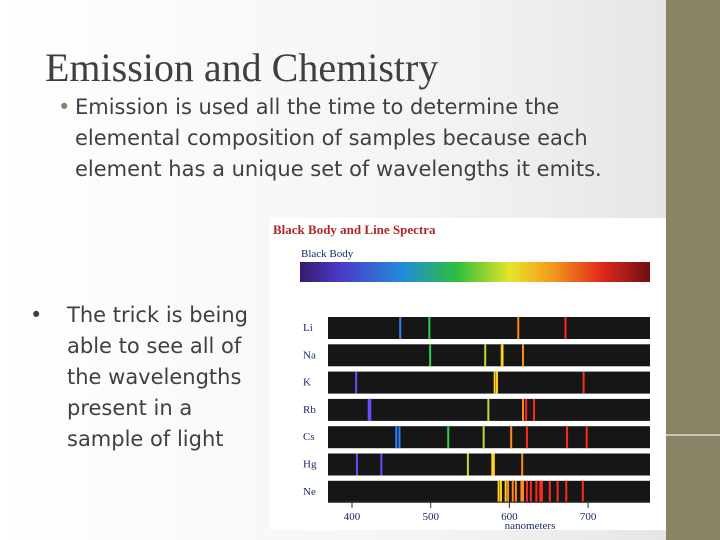 Image resolution: width=720 pixels, height=540 pixels. I want to click on axis-tick-label: 600, so click(509, 517).